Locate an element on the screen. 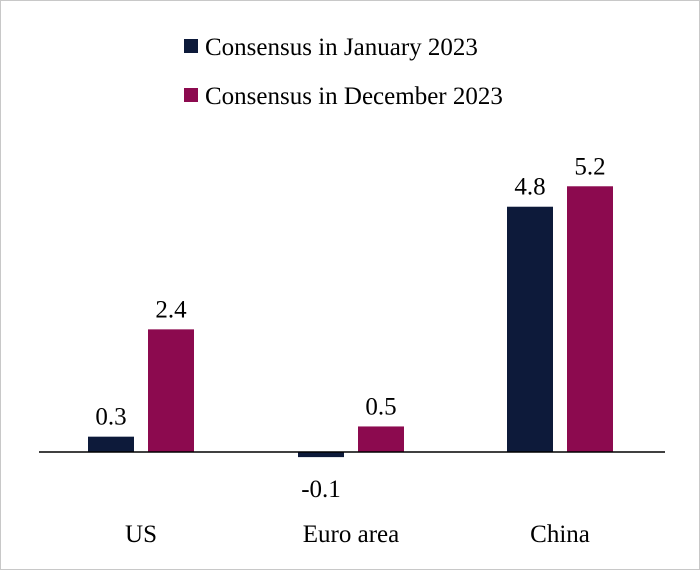 The image size is (700, 571). legend-swatch-january-2023 is located at coordinates (191, 46).